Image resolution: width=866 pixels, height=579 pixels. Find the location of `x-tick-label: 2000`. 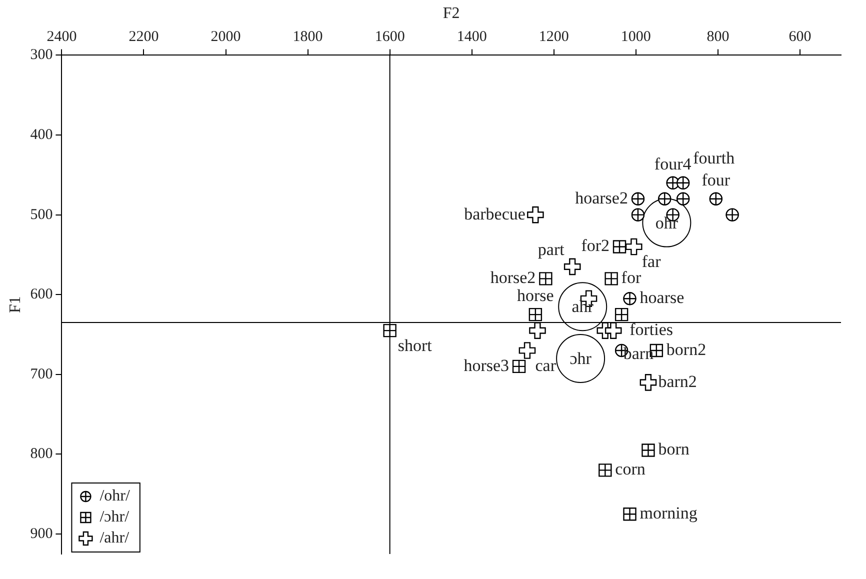

x-tick-label: 2000 is located at coordinates (225, 37).